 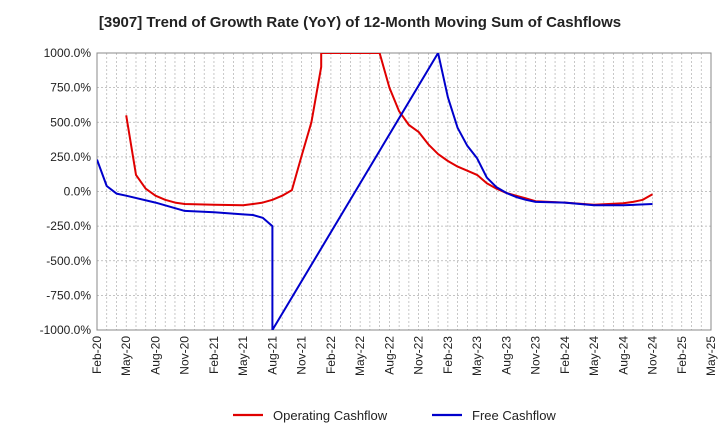 What do you see at coordinates (331, 355) in the screenshot?
I see `x-tick-label: Feb-22` at bounding box center [331, 355].